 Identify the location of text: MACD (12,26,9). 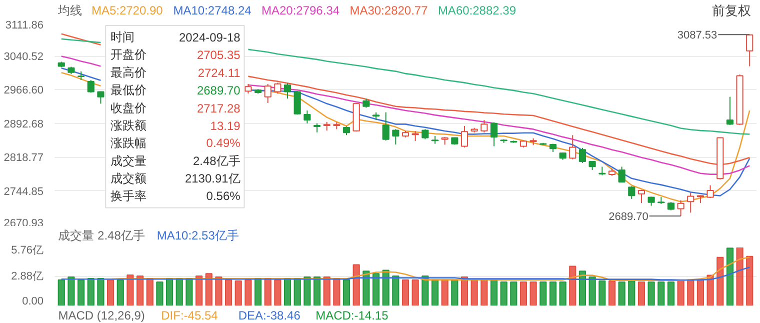
(101, 315).